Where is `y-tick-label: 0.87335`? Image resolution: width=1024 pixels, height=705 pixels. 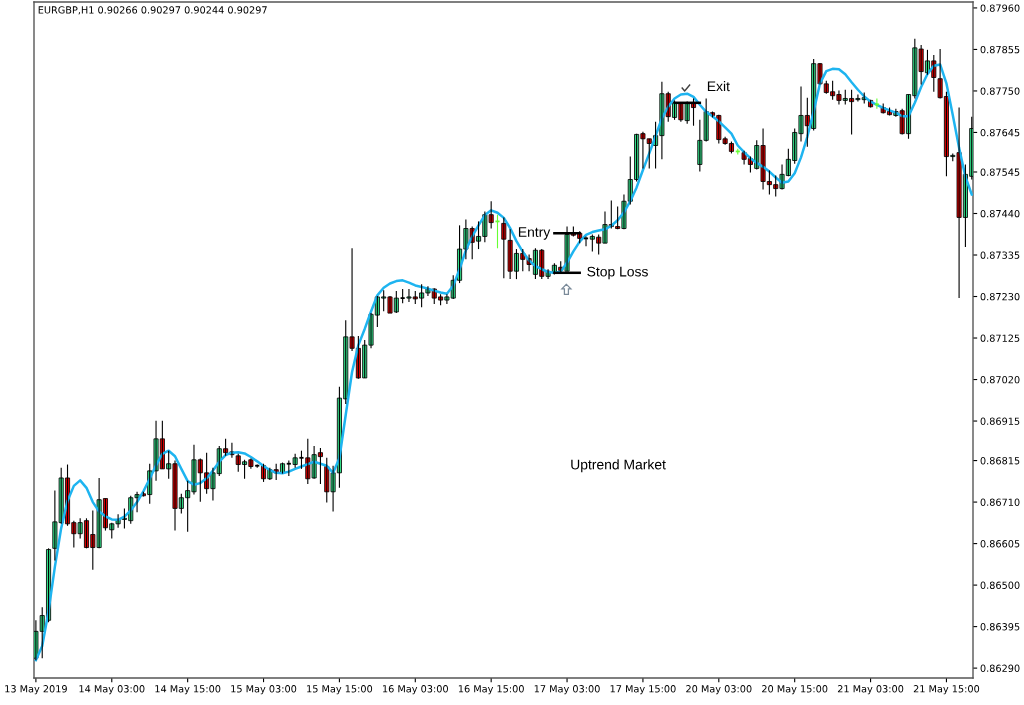 y-tick-label: 0.87335 is located at coordinates (1000, 255).